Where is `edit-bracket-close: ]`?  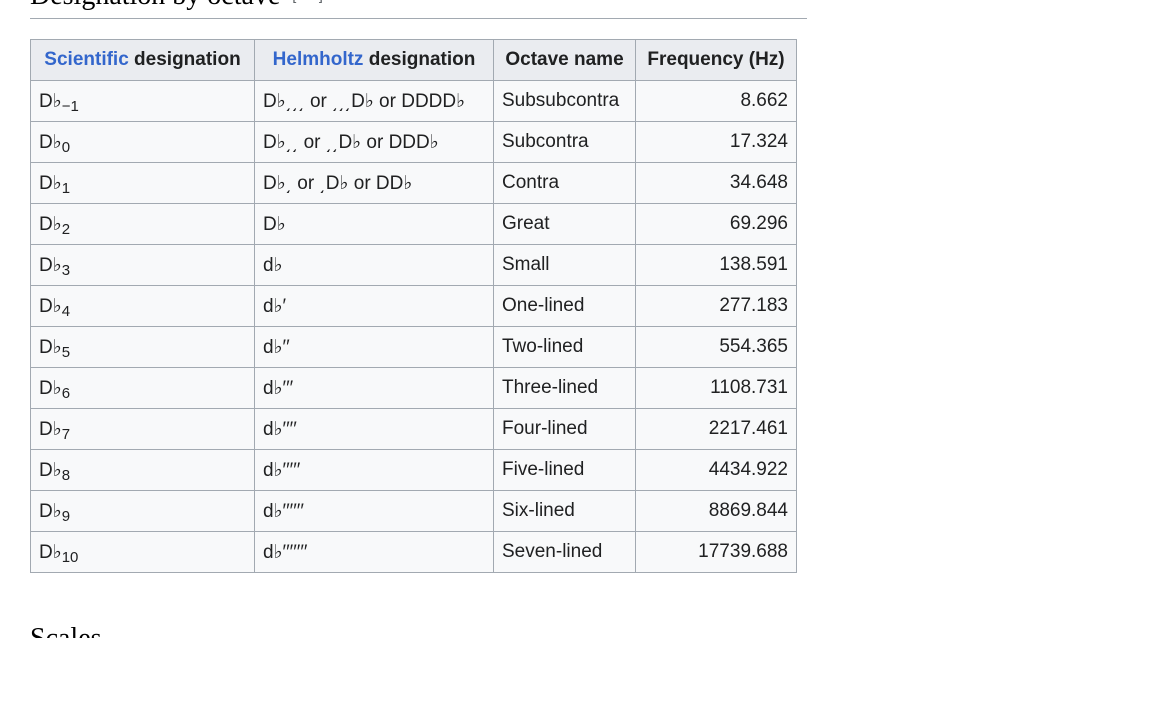 edit-bracket-close: ] is located at coordinates (321, 1).